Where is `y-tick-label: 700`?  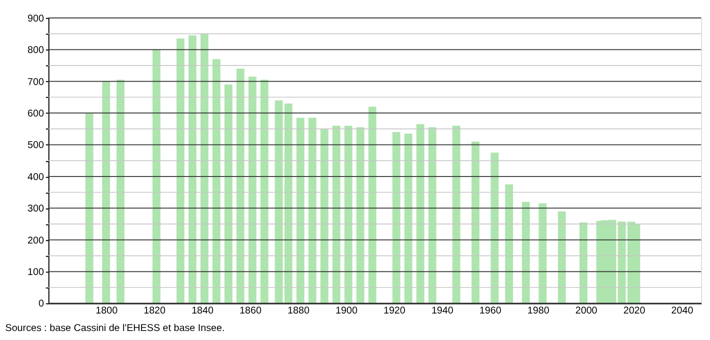
y-tick-label: 700 is located at coordinates (35, 82).